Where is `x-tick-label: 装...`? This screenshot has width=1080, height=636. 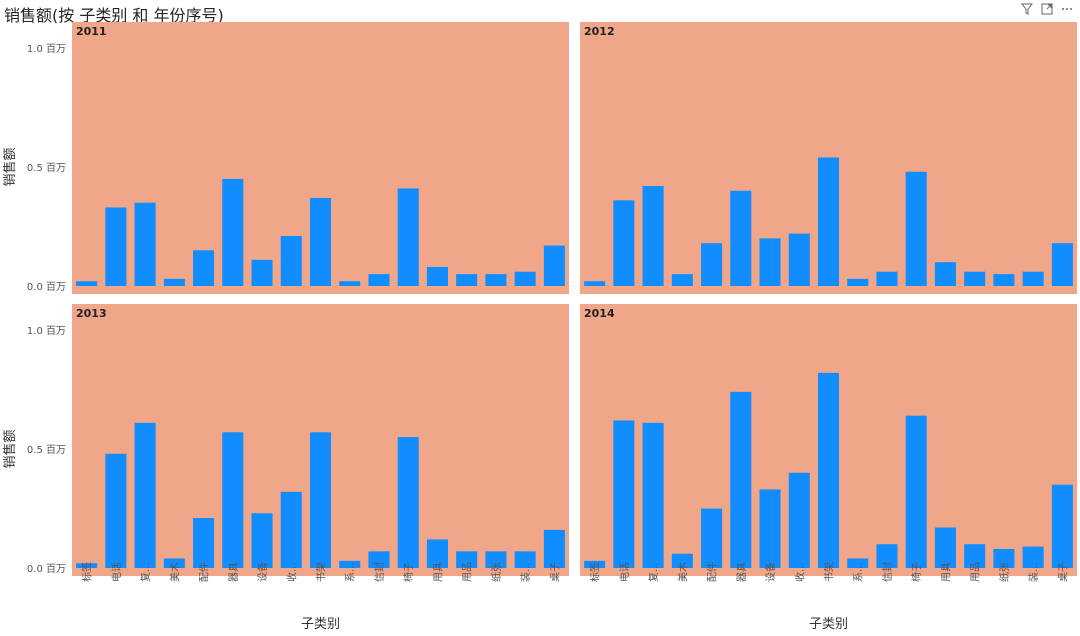 x-tick-label: 装... is located at coordinates (525, 572).